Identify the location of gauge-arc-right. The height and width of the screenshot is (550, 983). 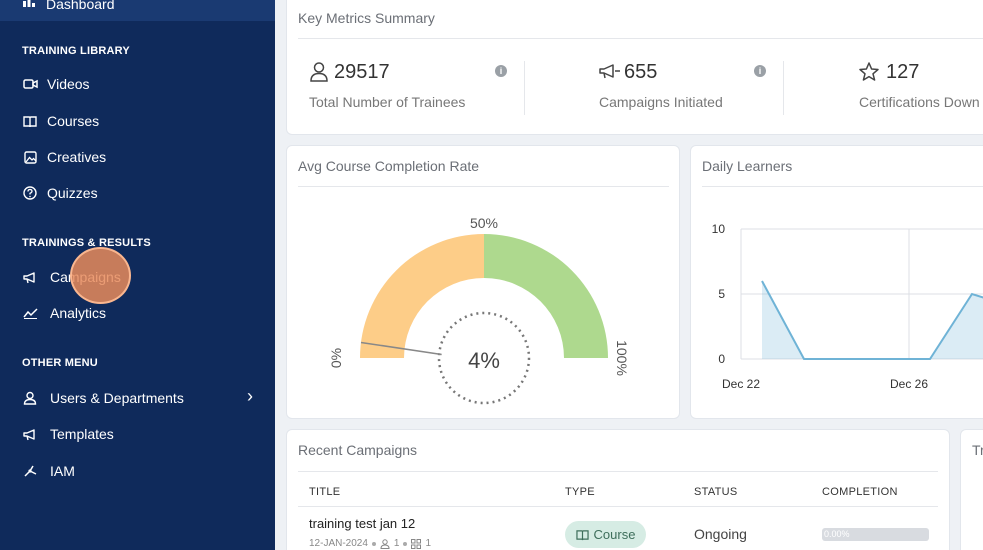
(546, 296).